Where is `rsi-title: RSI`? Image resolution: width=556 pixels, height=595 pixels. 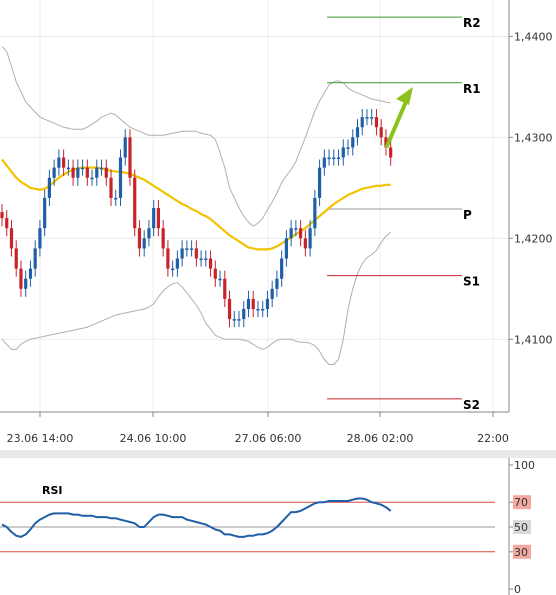 rsi-title: RSI is located at coordinates (52, 490).